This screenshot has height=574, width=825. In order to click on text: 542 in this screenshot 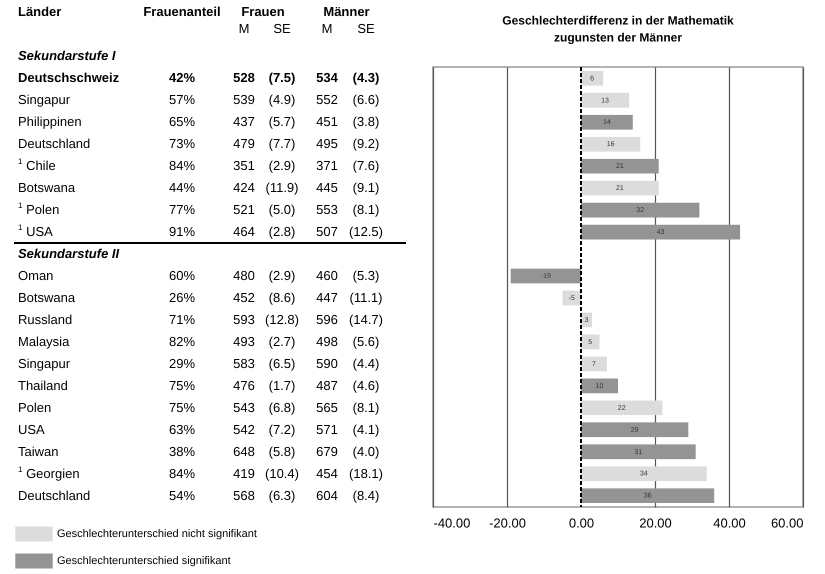, I will do `click(244, 429)`.